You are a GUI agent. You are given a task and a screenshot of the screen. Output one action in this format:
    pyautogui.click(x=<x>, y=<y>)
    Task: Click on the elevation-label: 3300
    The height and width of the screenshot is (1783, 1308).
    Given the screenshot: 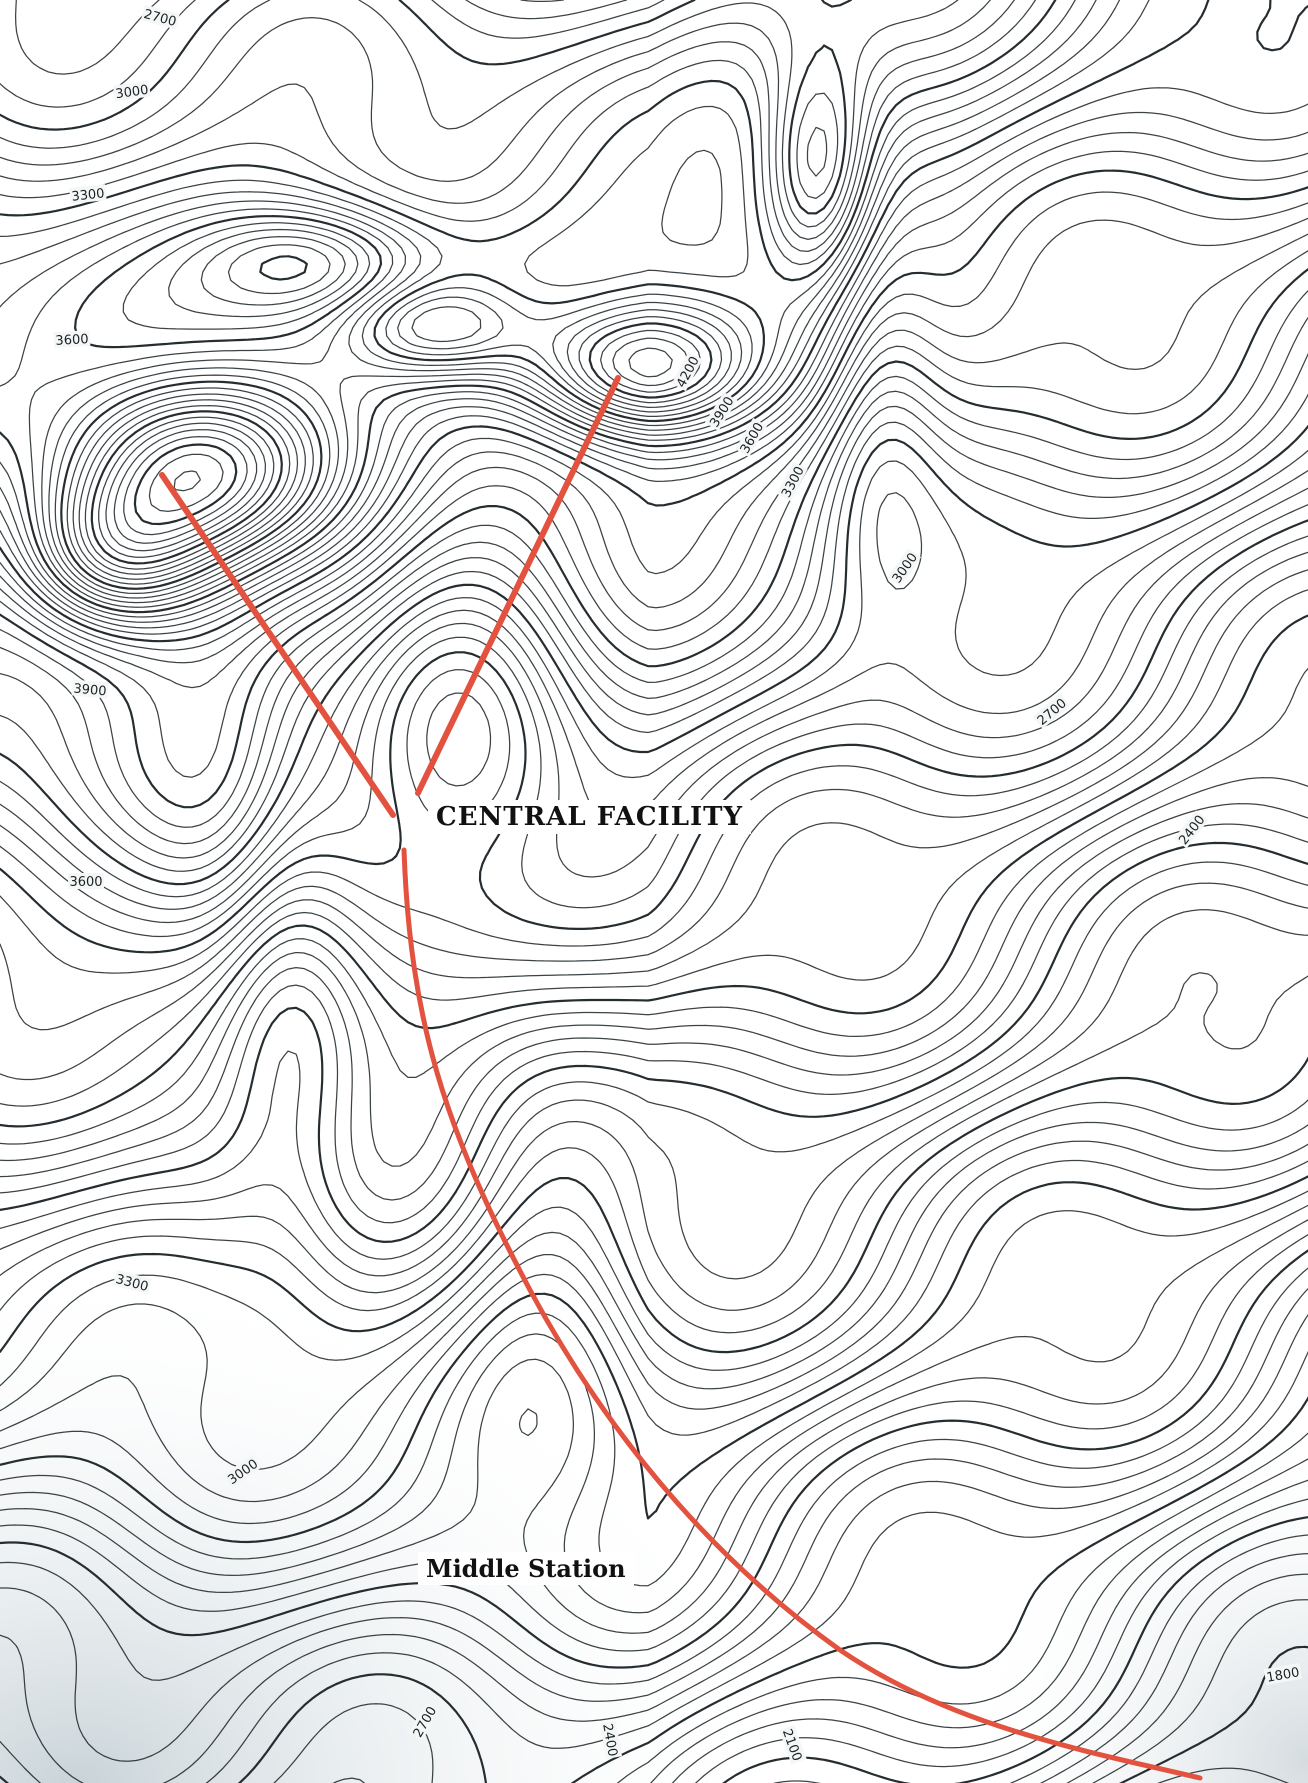 What is the action you would take?
    pyautogui.click(x=88, y=194)
    